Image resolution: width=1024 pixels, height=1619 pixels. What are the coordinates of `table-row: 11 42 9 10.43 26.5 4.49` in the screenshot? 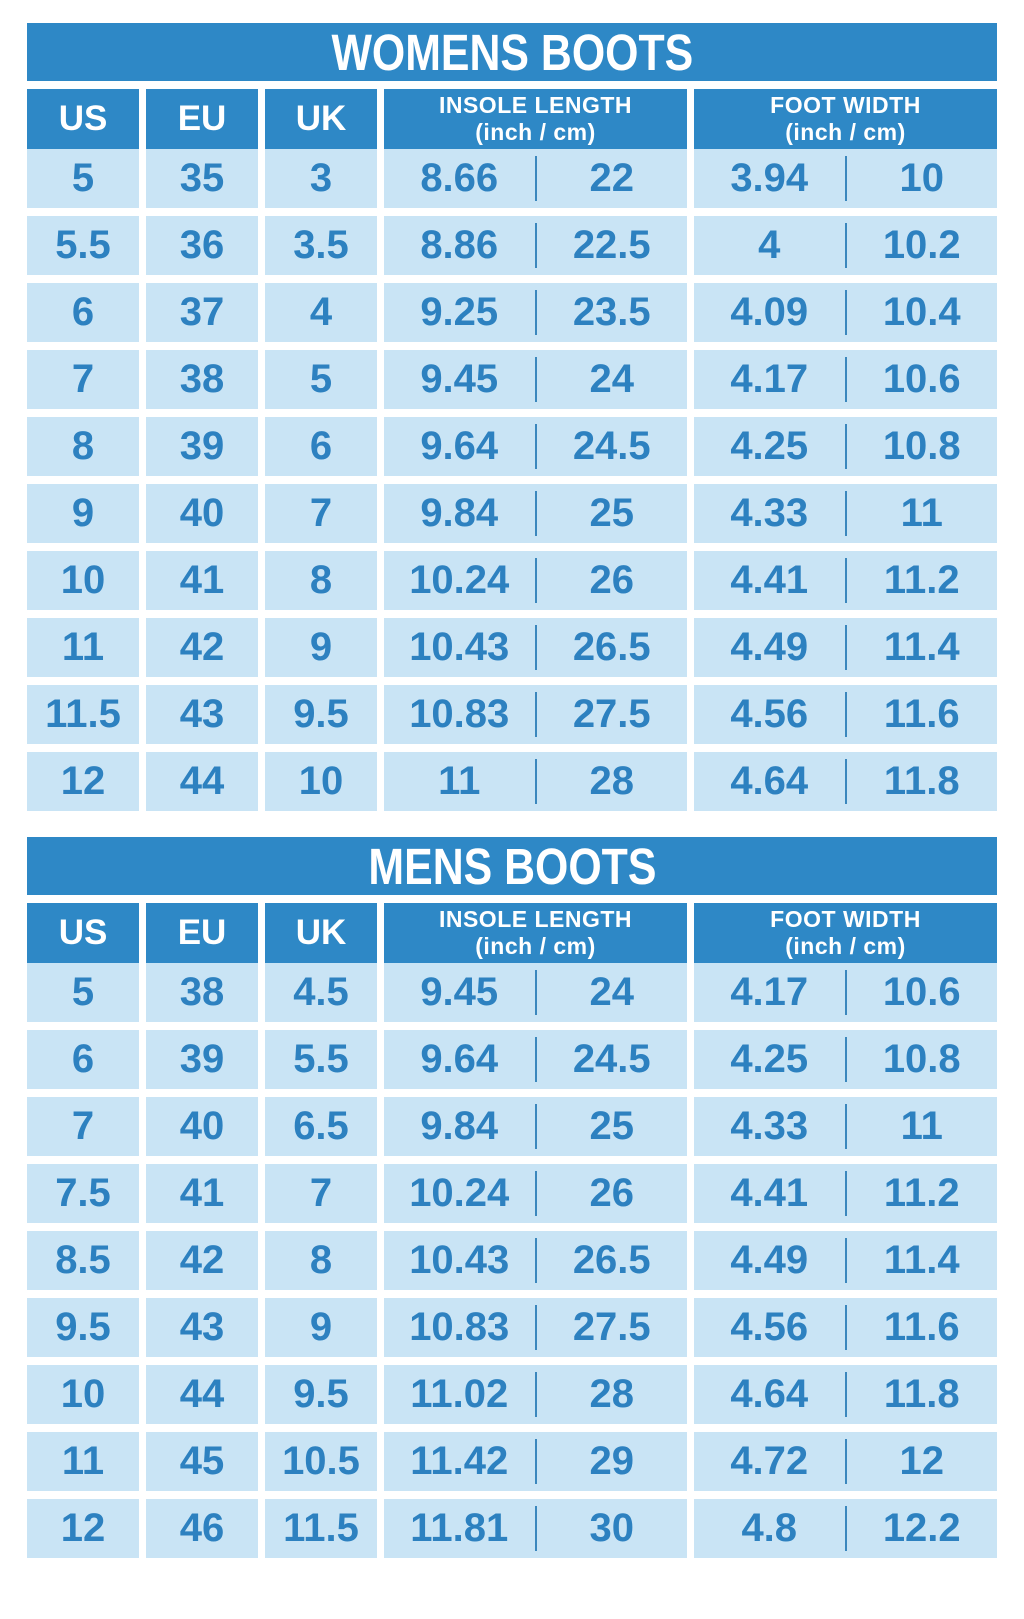 It's located at (512, 647).